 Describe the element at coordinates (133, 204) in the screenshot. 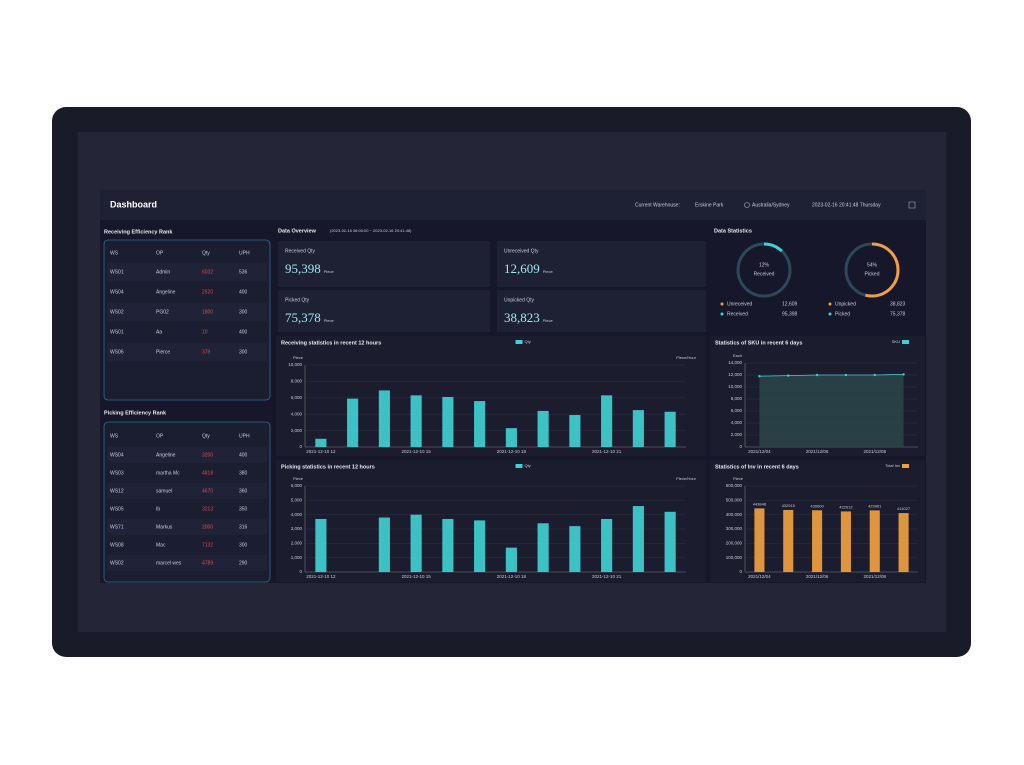

I see `dashboard-title: Dashboard` at that location.